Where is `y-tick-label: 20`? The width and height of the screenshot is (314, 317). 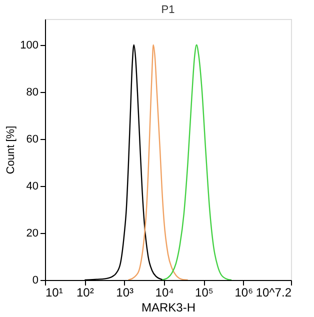
y-tick-label: 20 is located at coordinates (32, 233).